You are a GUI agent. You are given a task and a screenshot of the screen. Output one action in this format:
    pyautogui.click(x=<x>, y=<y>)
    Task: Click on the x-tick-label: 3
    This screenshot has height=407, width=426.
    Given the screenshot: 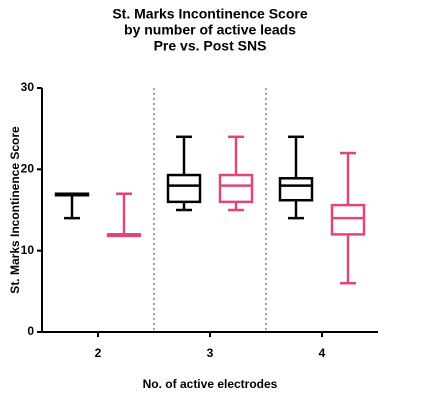 What is the action you would take?
    pyautogui.click(x=210, y=353)
    